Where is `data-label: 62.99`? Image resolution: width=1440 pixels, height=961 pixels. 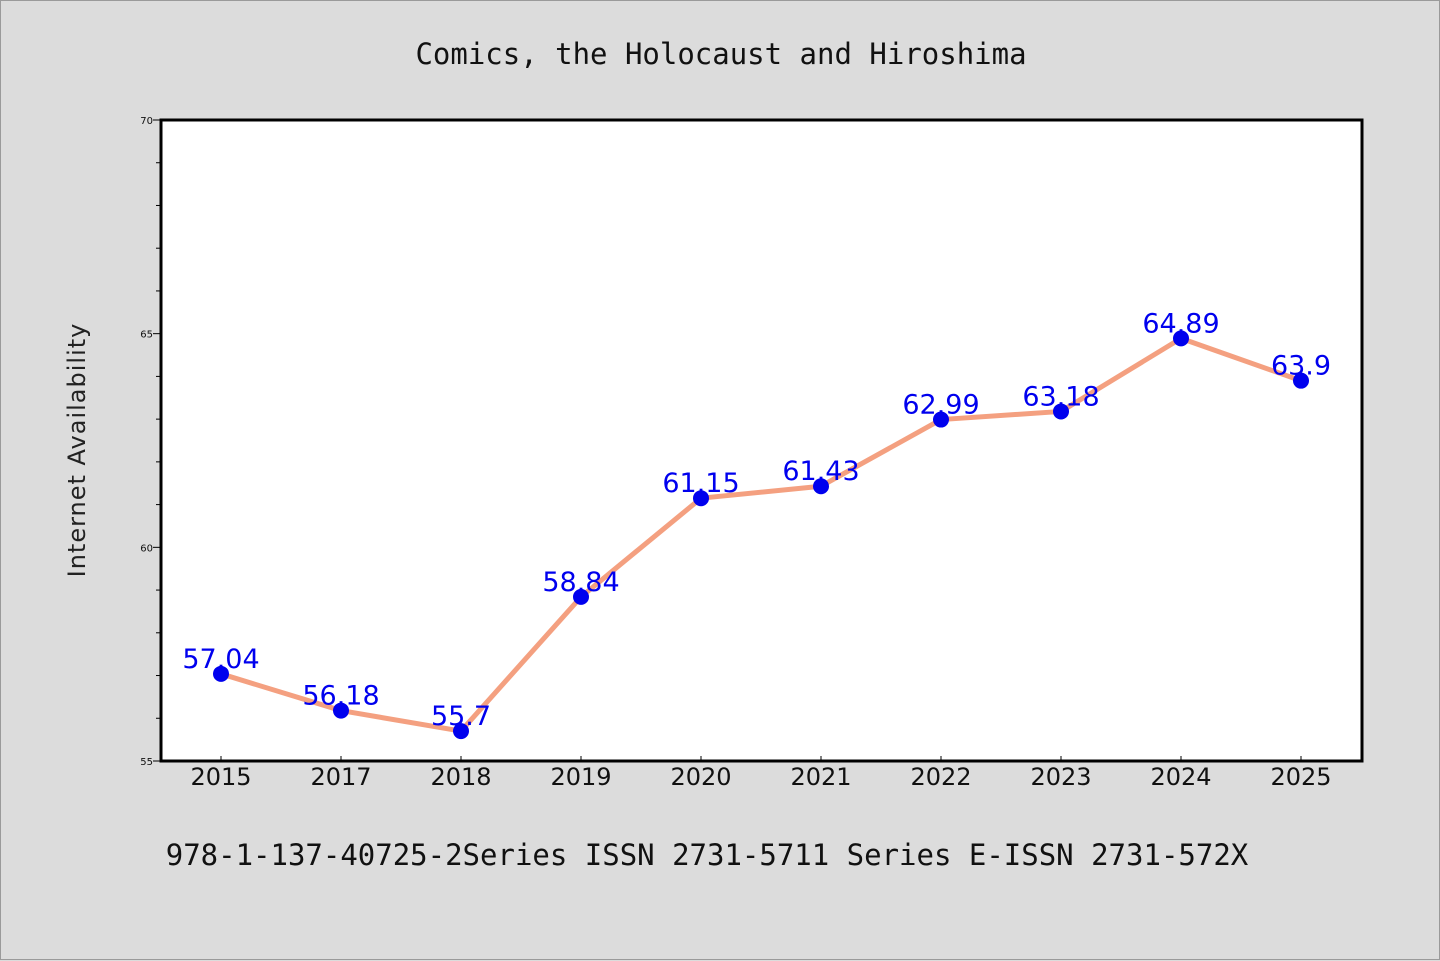 data-label: 62.99 is located at coordinates (940, 405).